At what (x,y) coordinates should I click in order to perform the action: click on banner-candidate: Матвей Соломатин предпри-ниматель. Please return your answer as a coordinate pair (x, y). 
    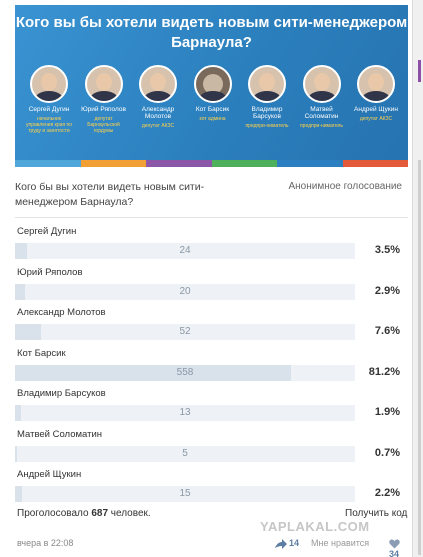
    Looking at the image, I should click on (322, 99).